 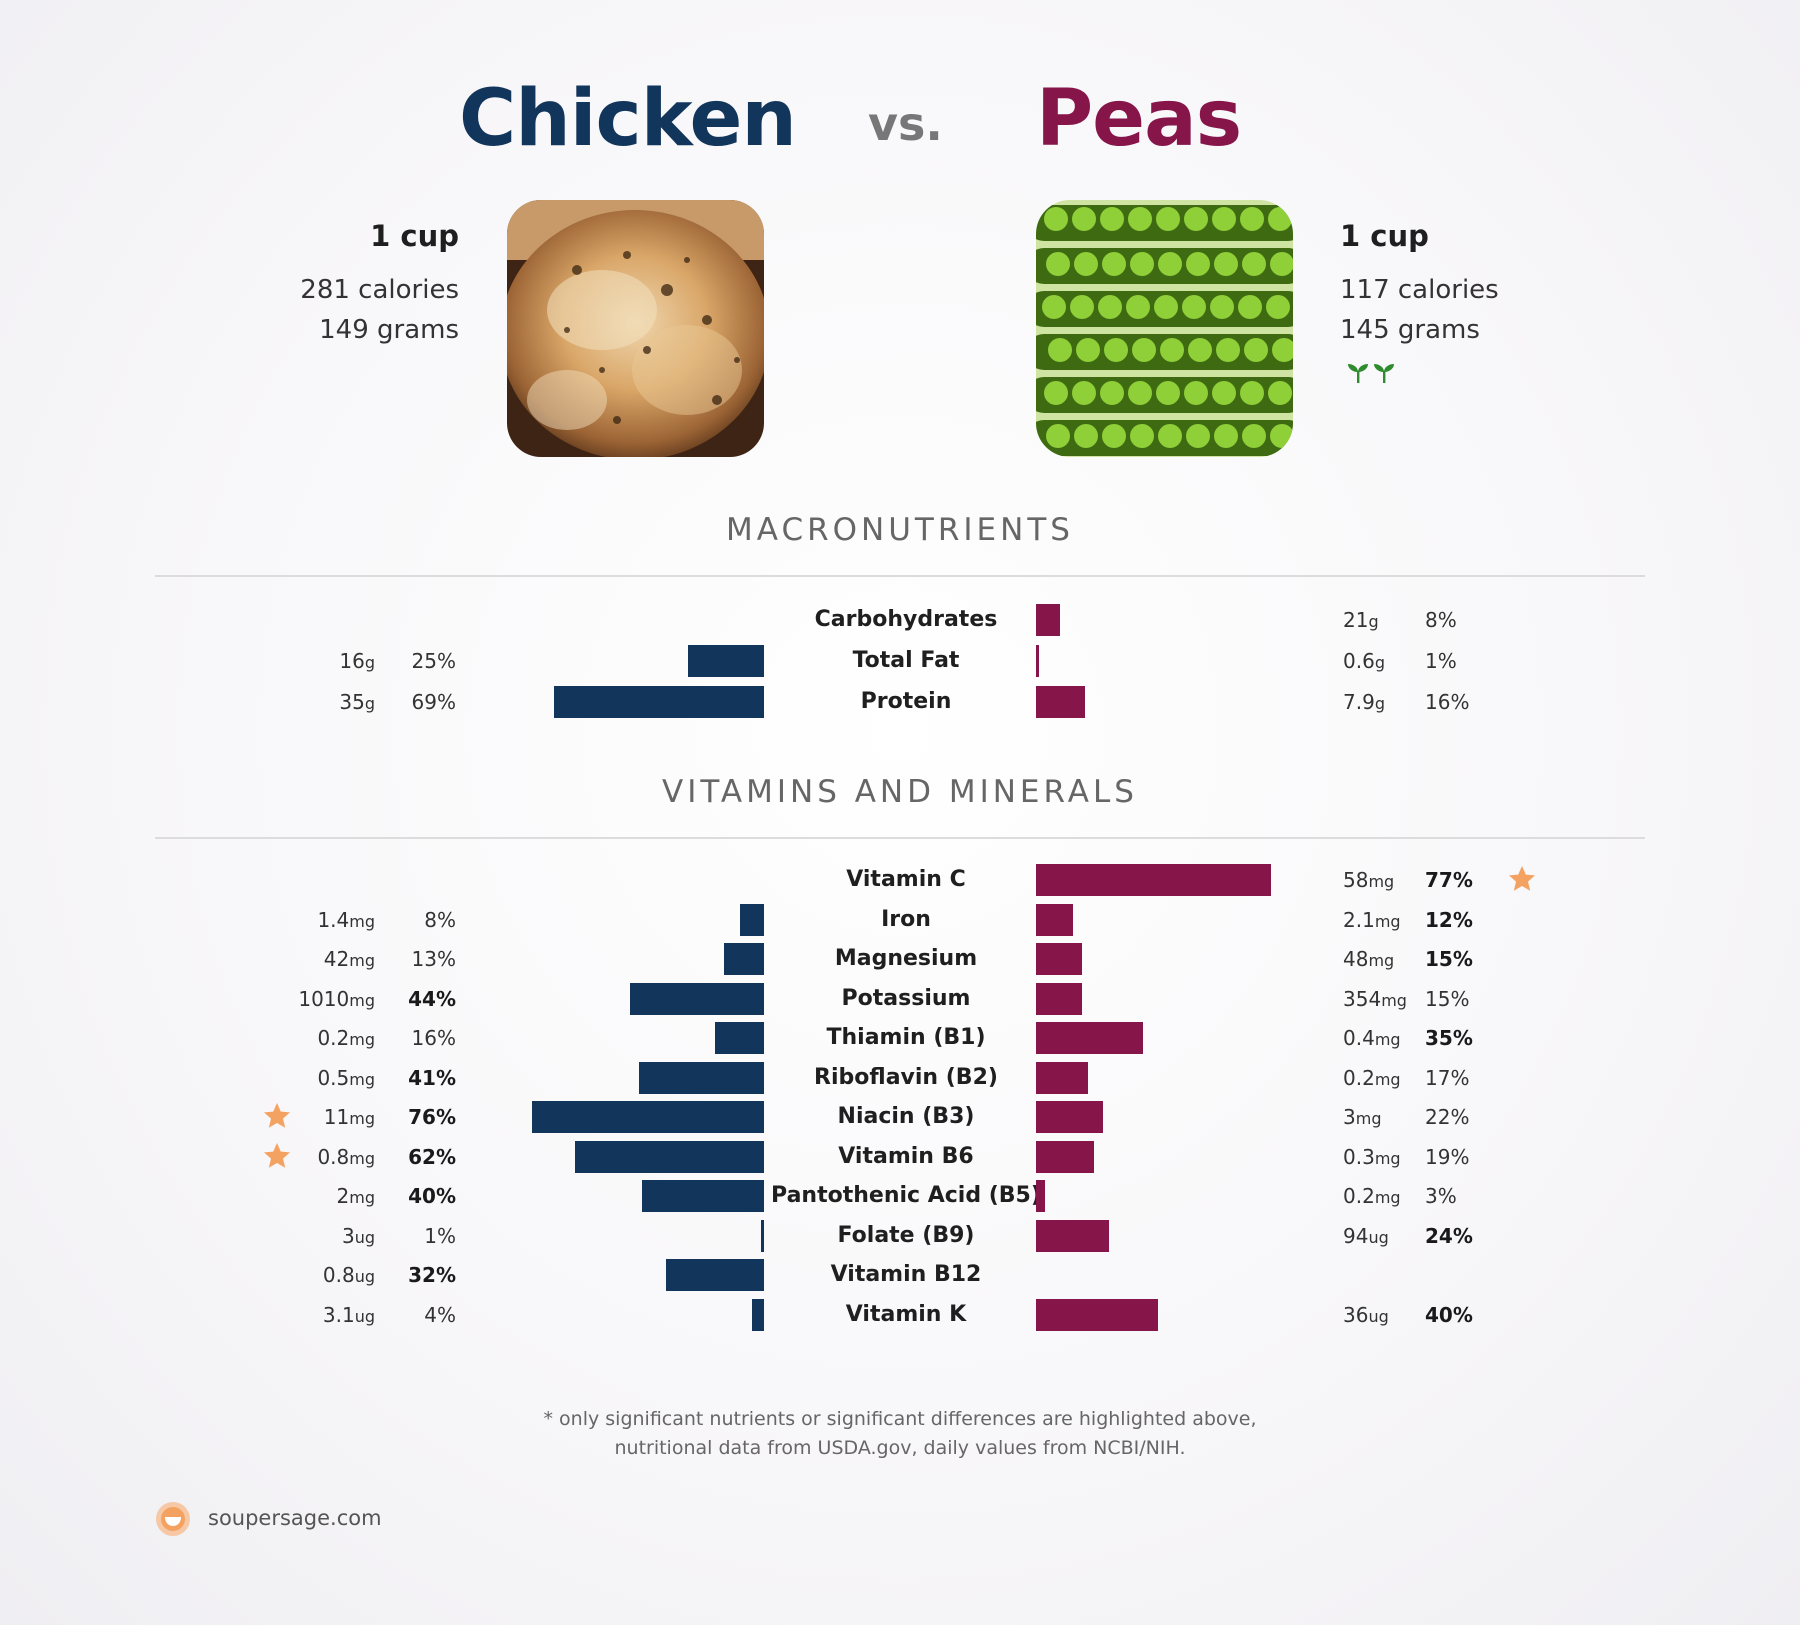 What do you see at coordinates (295, 1518) in the screenshot?
I see `brand-link: soupersage.com` at bounding box center [295, 1518].